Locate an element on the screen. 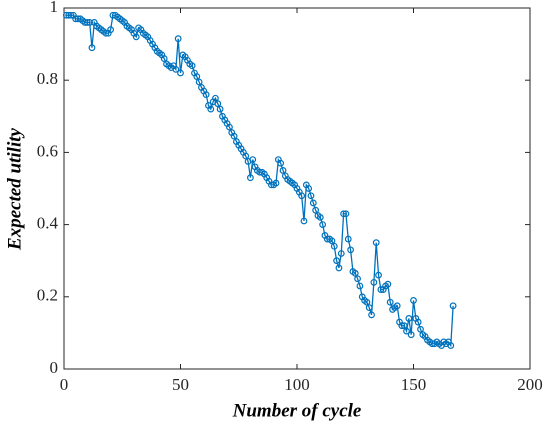 The height and width of the screenshot is (432, 550). y-tick-label: 1 is located at coordinates (54, 8).